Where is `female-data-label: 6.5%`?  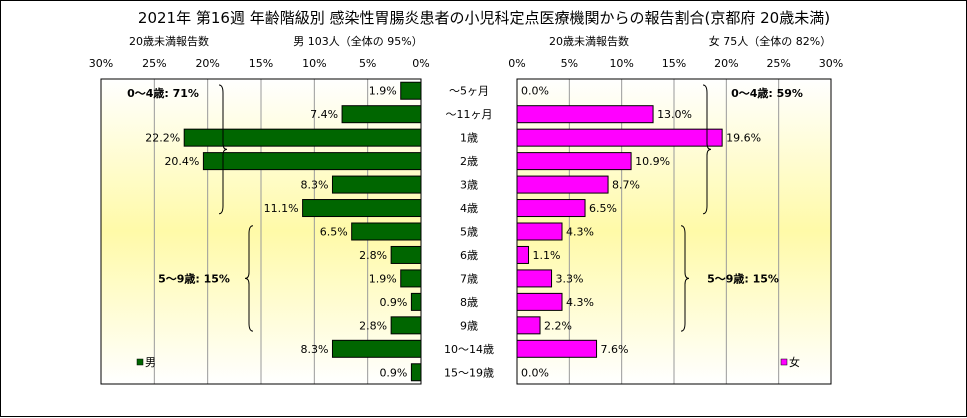 female-data-label: 6.5% is located at coordinates (603, 208).